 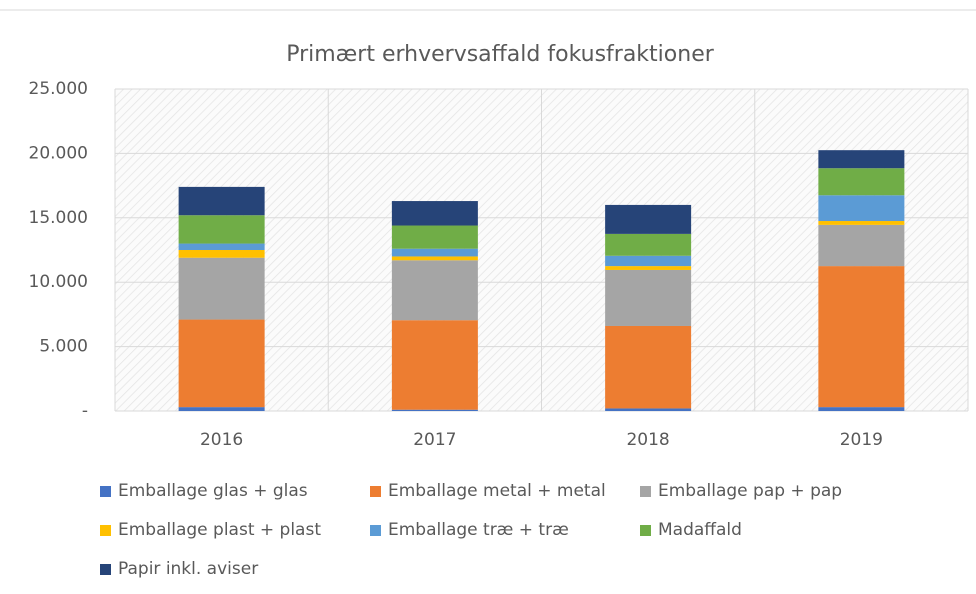 What do you see at coordinates (63, 347) in the screenshot?
I see `y-tick-label: 5.000` at bounding box center [63, 347].